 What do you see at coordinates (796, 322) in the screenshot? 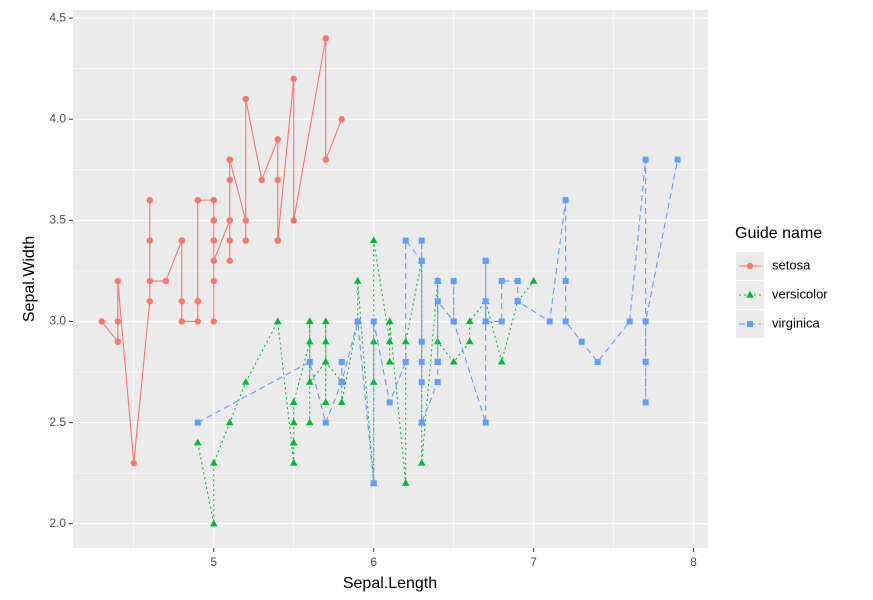
I see `legend-label: virginica` at bounding box center [796, 322].